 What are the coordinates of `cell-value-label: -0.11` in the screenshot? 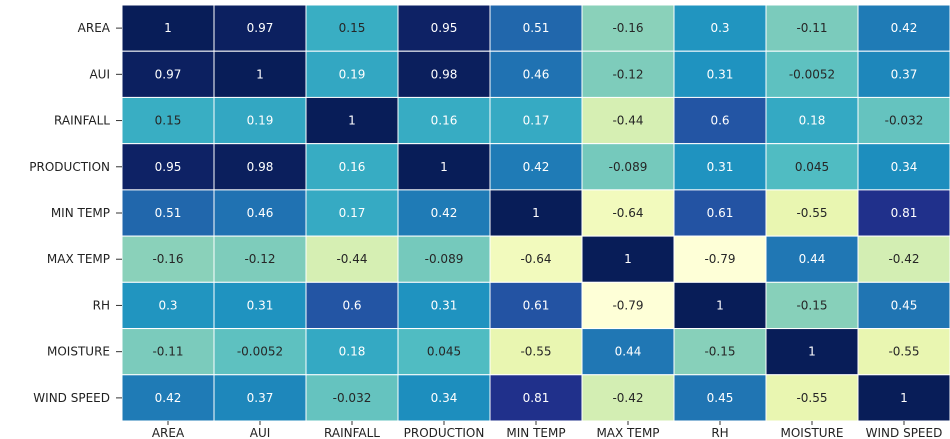 It's located at (811, 28).